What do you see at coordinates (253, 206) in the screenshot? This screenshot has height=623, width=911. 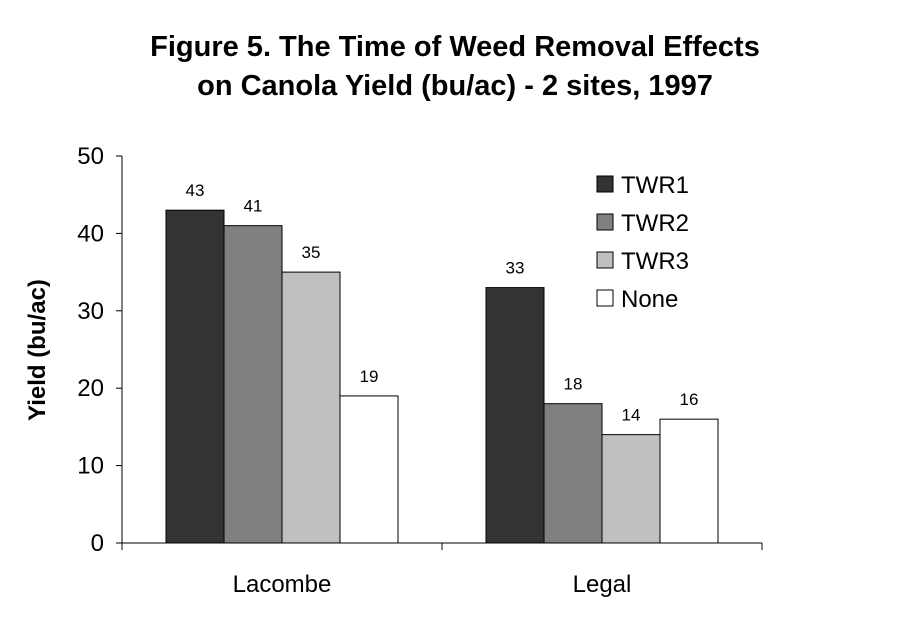 I see `data-label: 41` at bounding box center [253, 206].